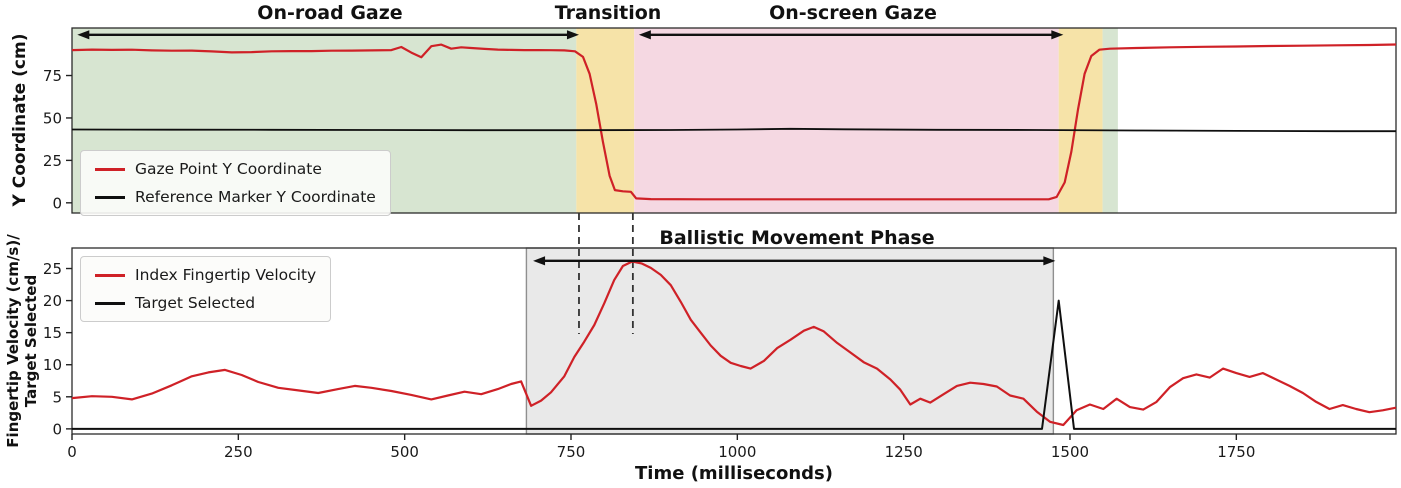 Image resolution: width=1401 pixels, height=488 pixels. Describe the element at coordinates (238, 452) in the screenshot. I see `x-tick-label: 250` at that location.